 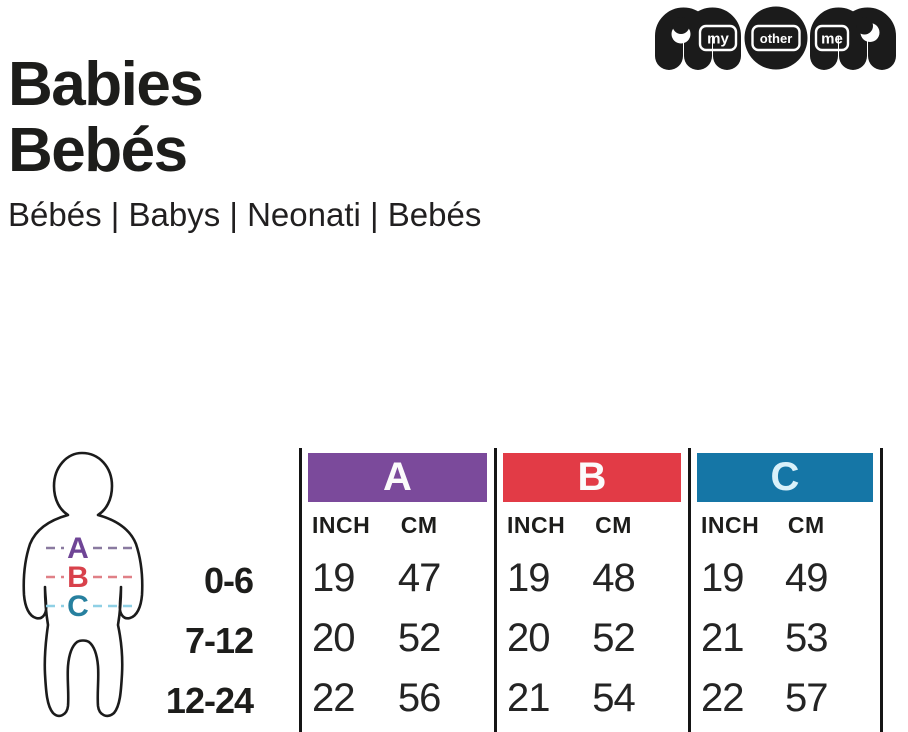 I want to click on logo-word-box-other, so click(x=776, y=38).